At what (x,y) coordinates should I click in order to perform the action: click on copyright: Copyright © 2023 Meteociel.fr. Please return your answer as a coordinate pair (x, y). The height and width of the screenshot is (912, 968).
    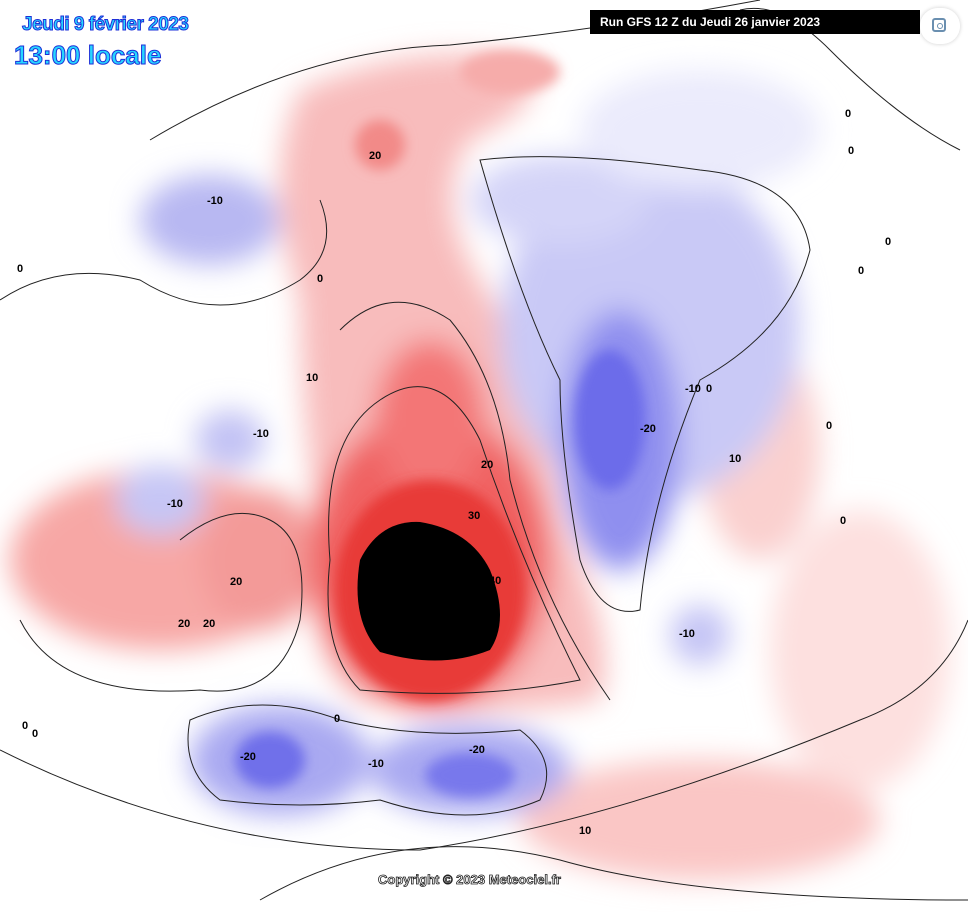
    Looking at the image, I should click on (470, 880).